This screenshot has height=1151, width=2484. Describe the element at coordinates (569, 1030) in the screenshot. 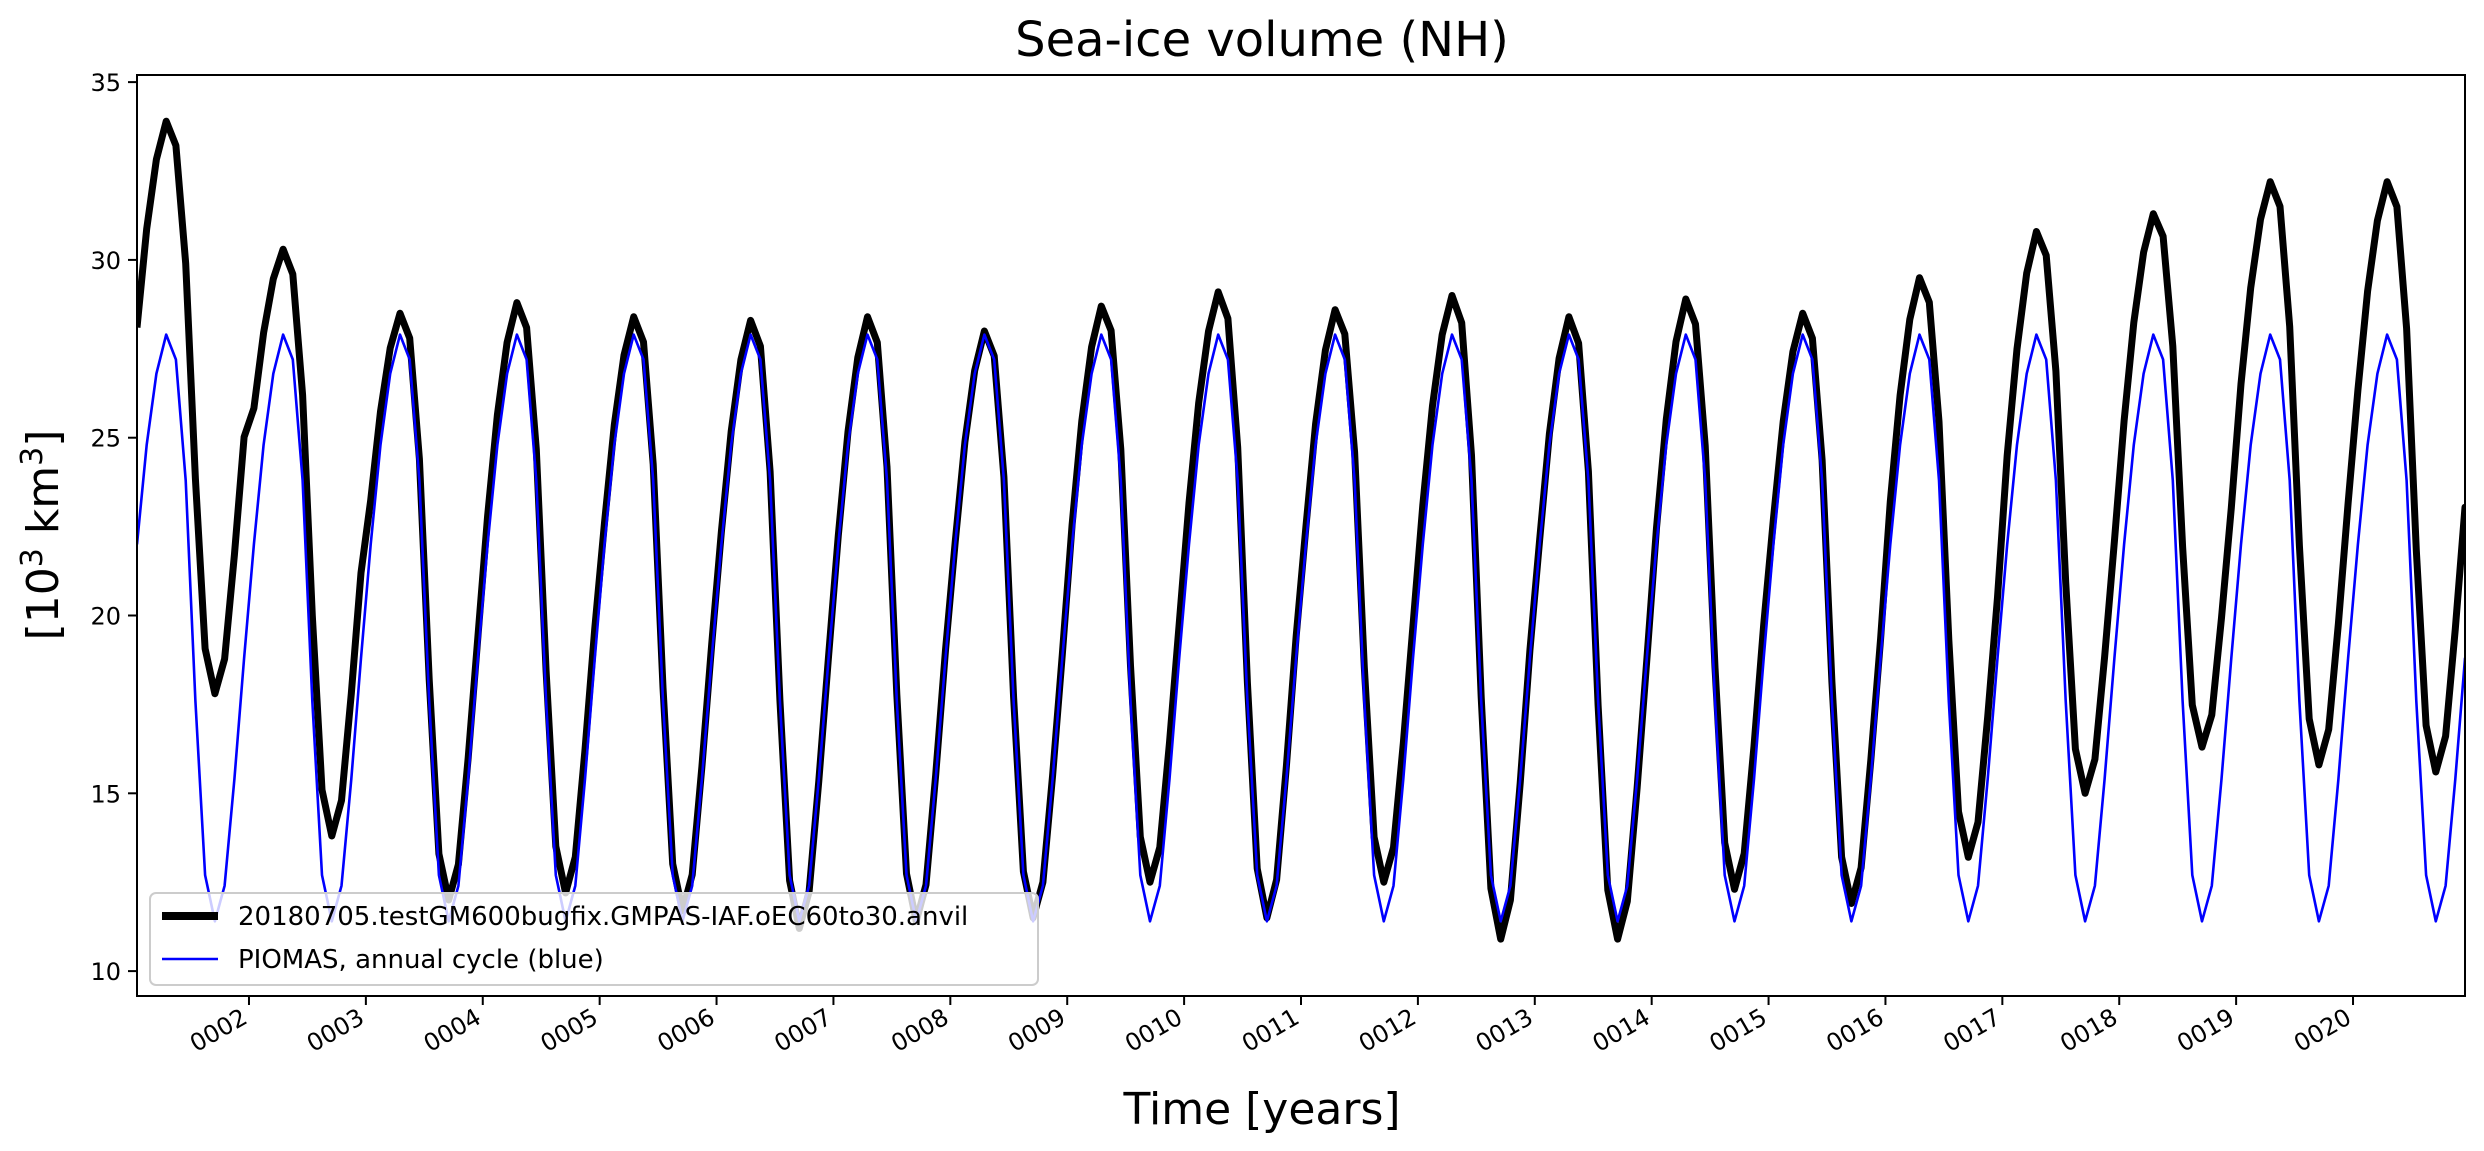

I see `x-tick-label: 0005` at that location.